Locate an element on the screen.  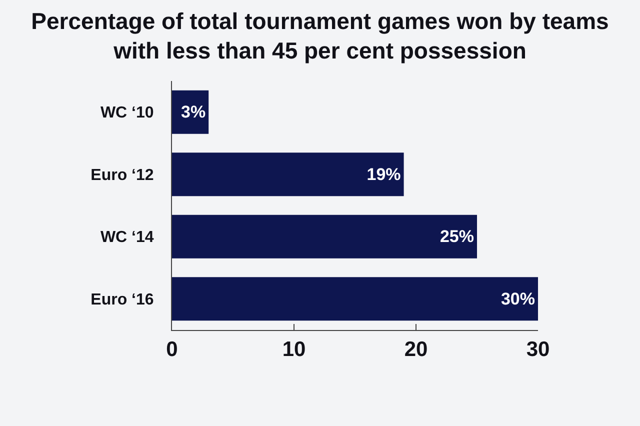
y-tick-label: WC ‘14 is located at coordinates (127, 237).